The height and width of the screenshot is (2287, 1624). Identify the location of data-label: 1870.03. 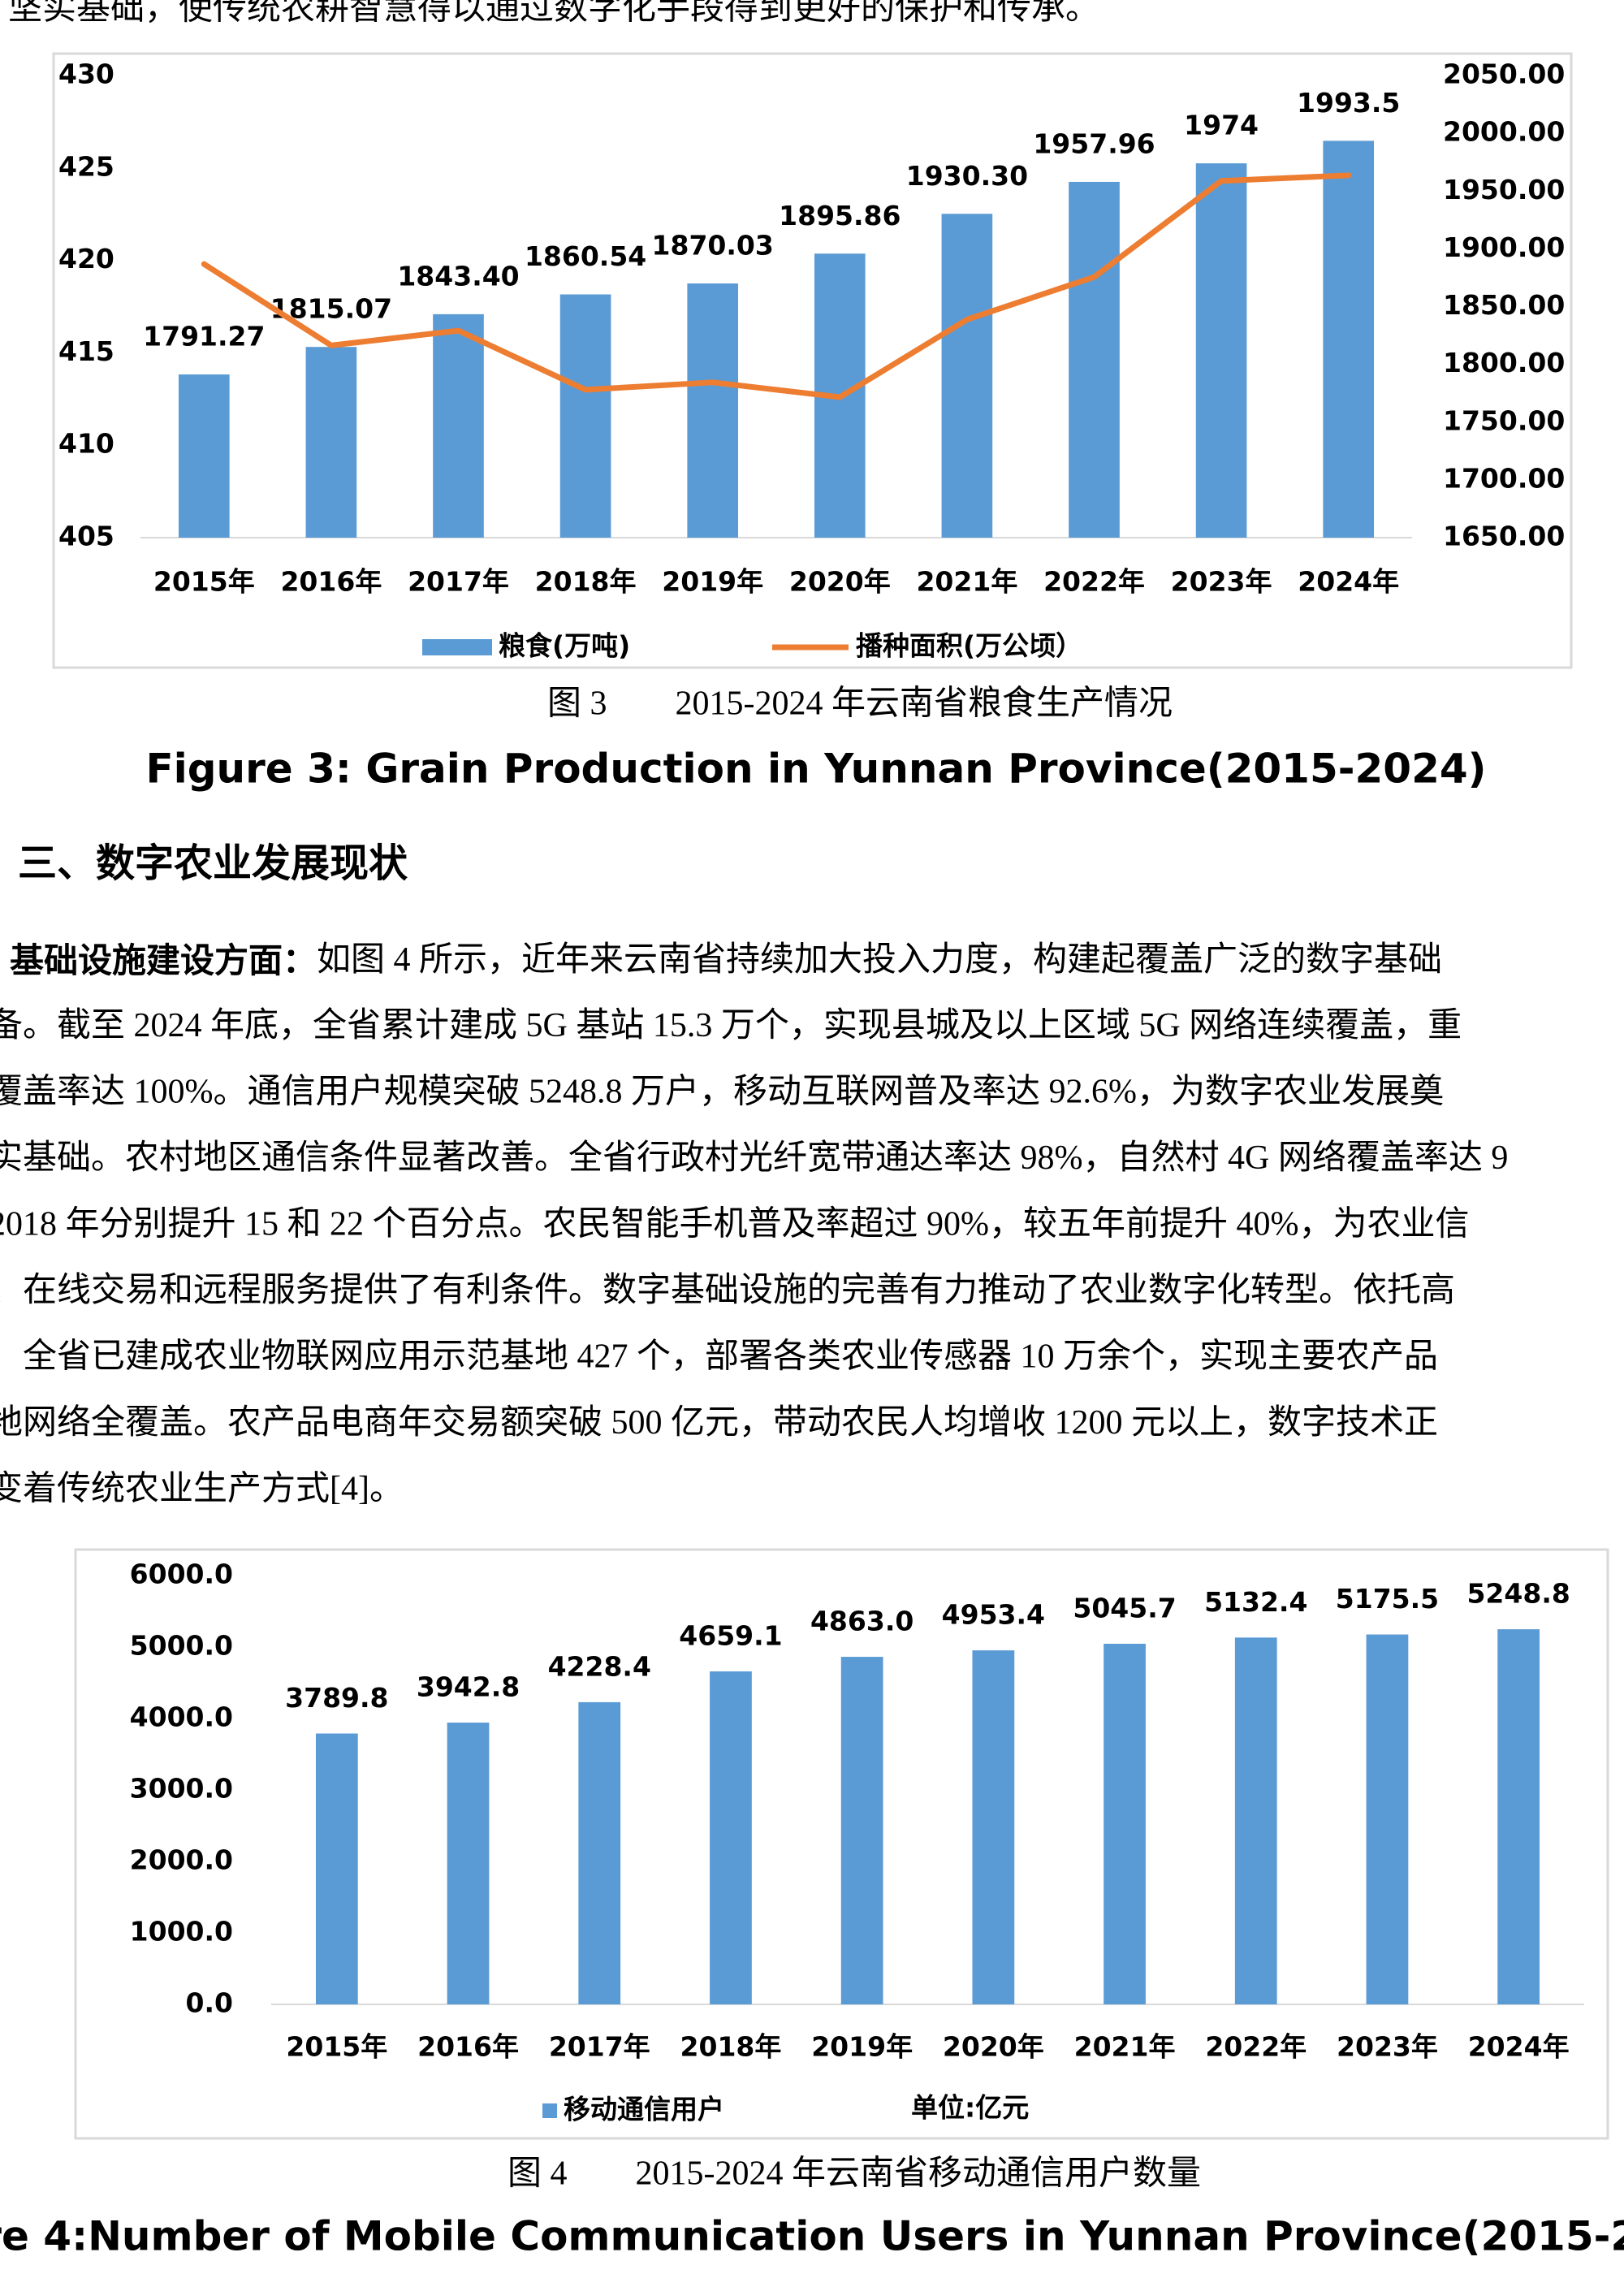
(713, 246).